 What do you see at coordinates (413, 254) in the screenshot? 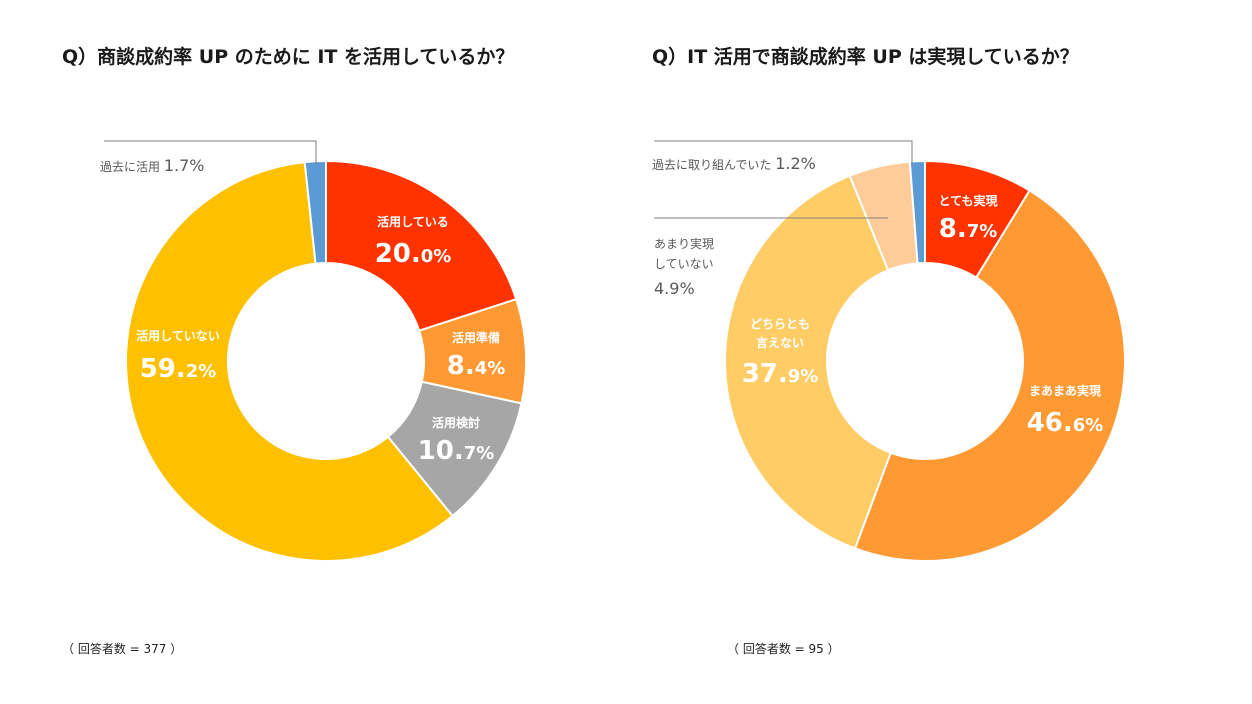
I see `slice-value: 20.0%` at bounding box center [413, 254].